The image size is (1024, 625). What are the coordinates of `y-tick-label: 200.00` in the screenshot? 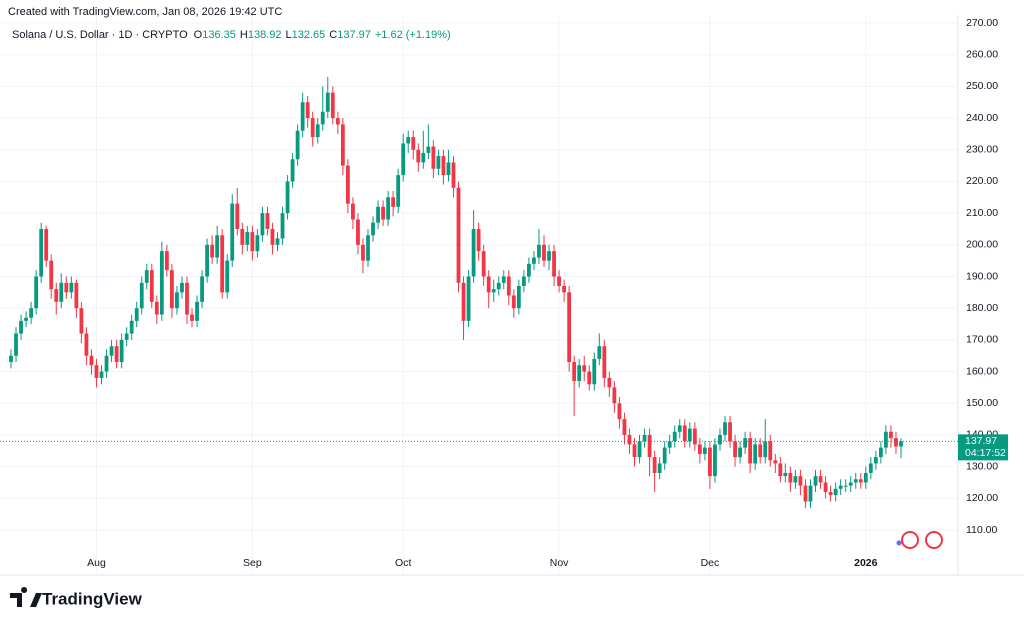 It's located at (982, 245).